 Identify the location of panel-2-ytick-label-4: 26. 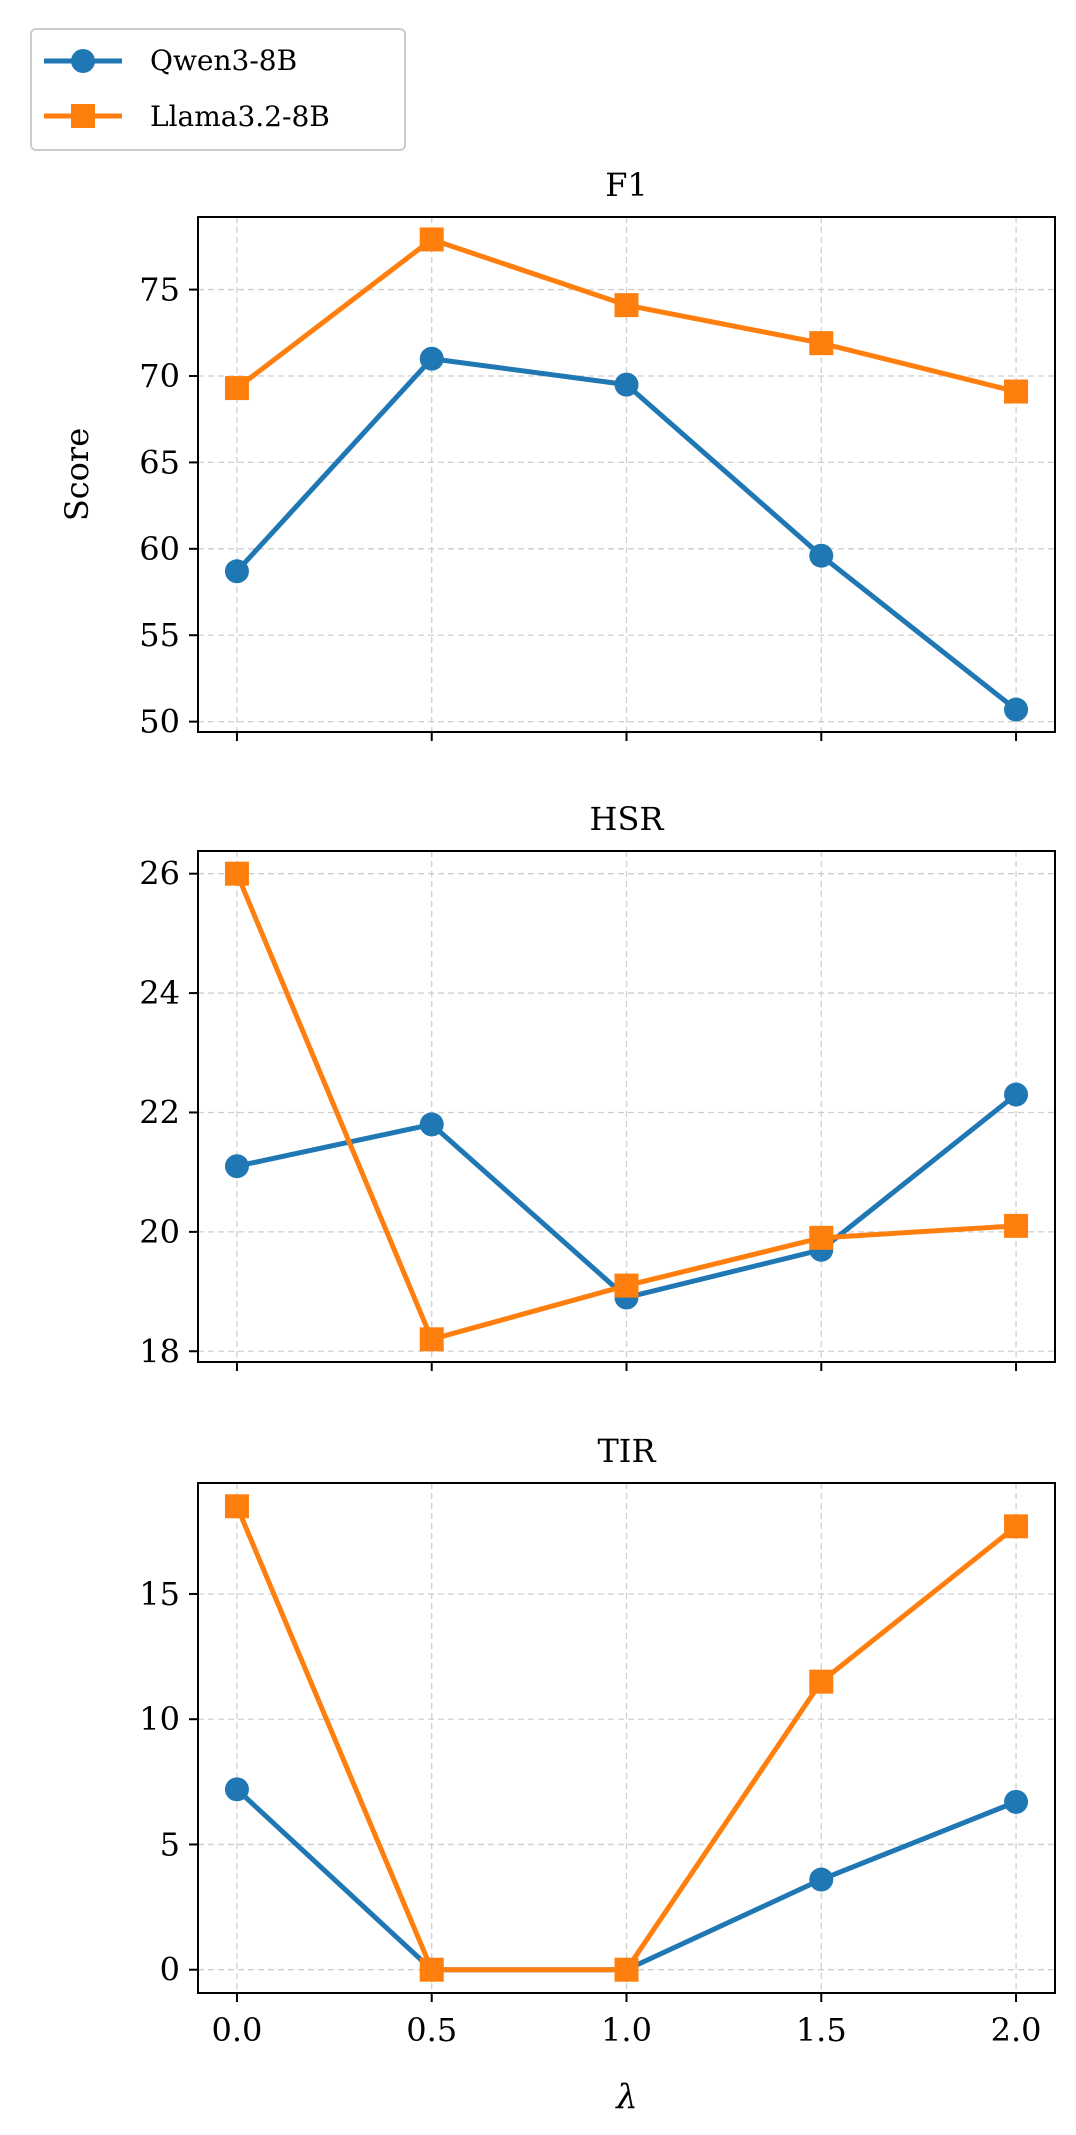
(159, 874).